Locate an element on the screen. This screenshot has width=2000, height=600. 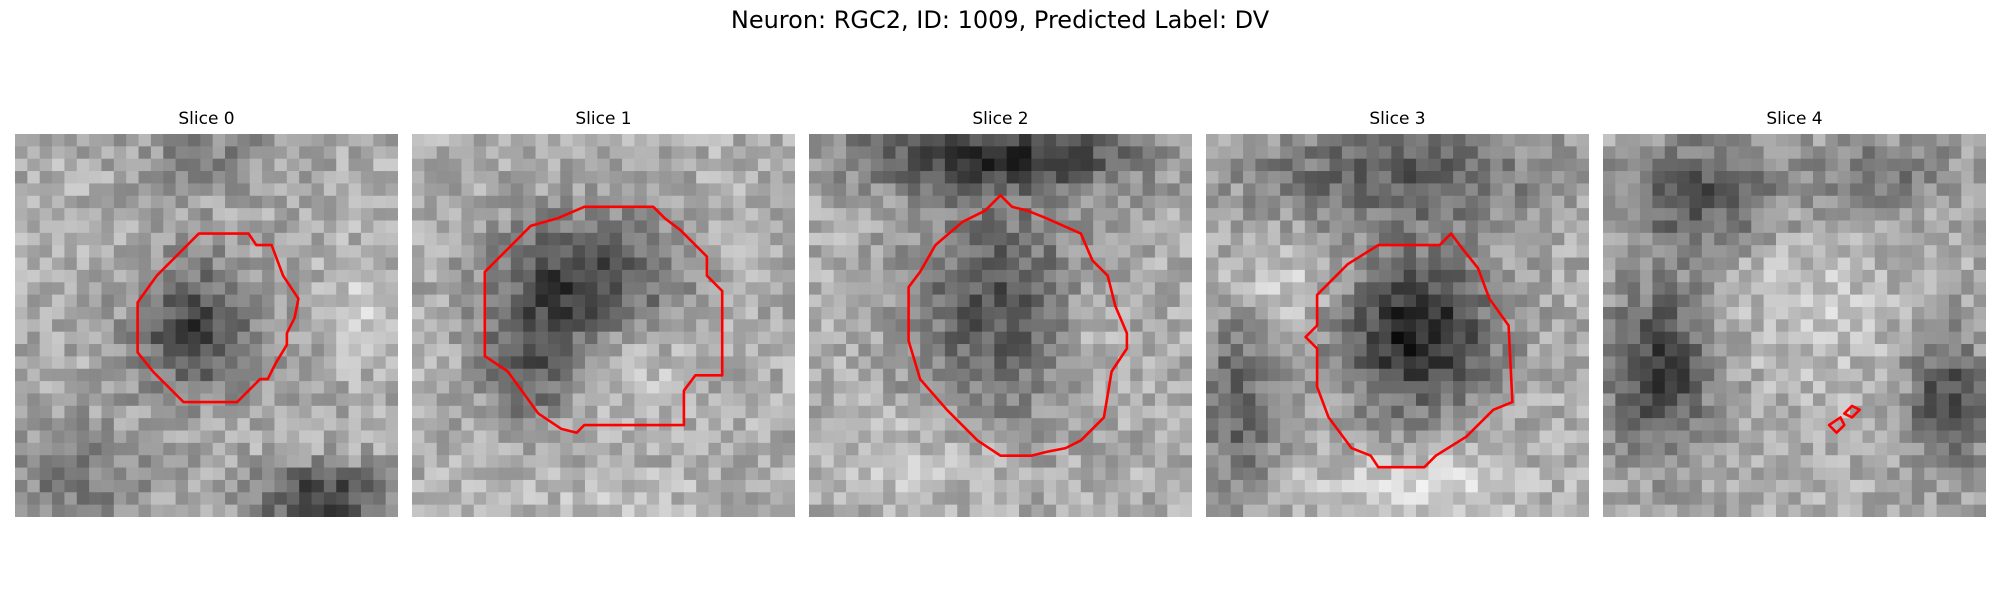
slice-title-4: Slice 4 is located at coordinates (1794, 119).